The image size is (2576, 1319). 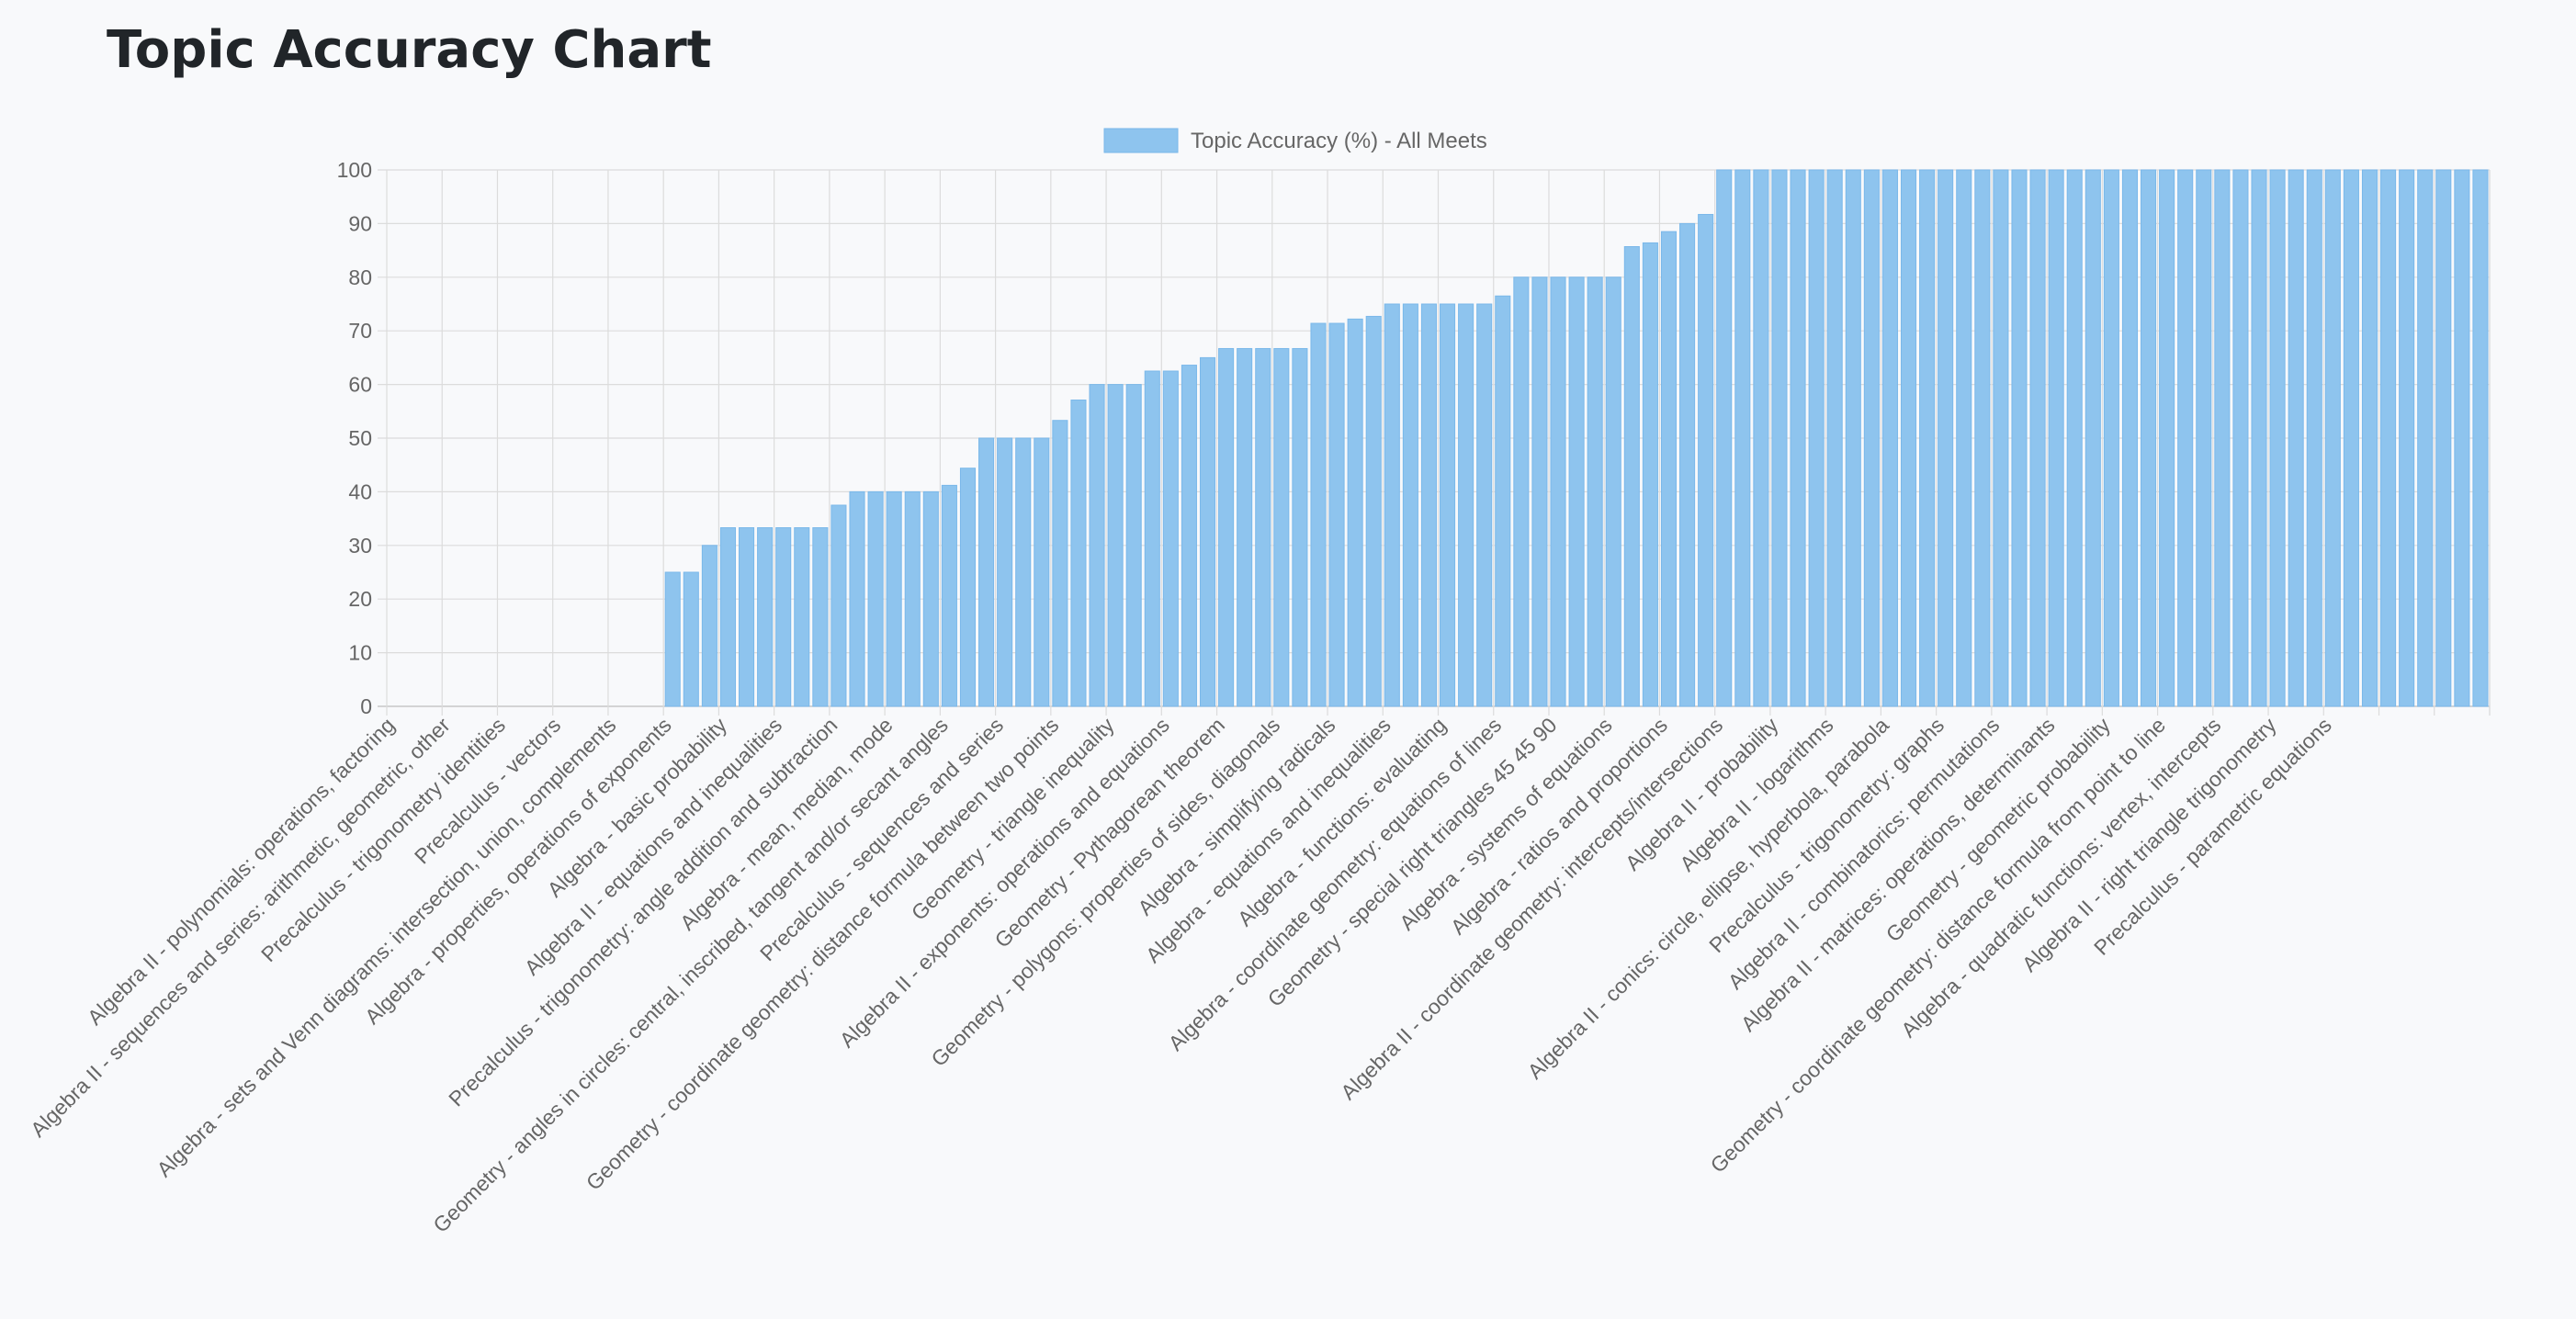 I want to click on legend-swatch, so click(x=1141, y=140).